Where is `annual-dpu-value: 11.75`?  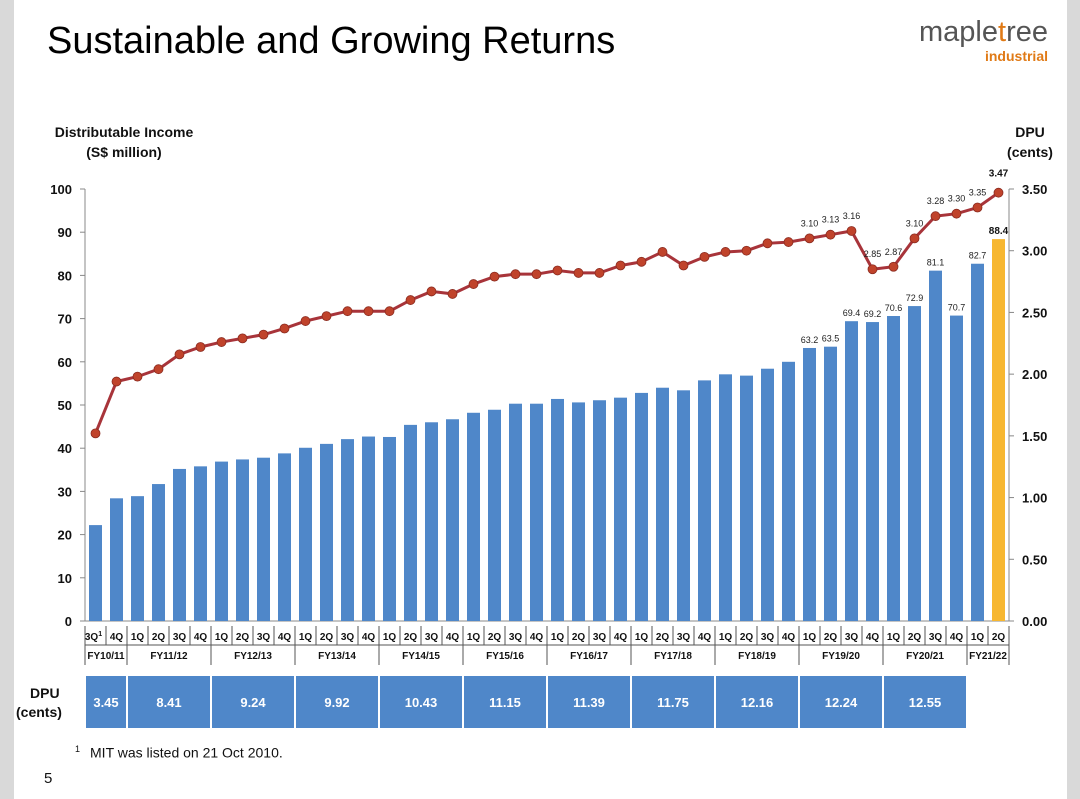
annual-dpu-value: 11.75 is located at coordinates (673, 702).